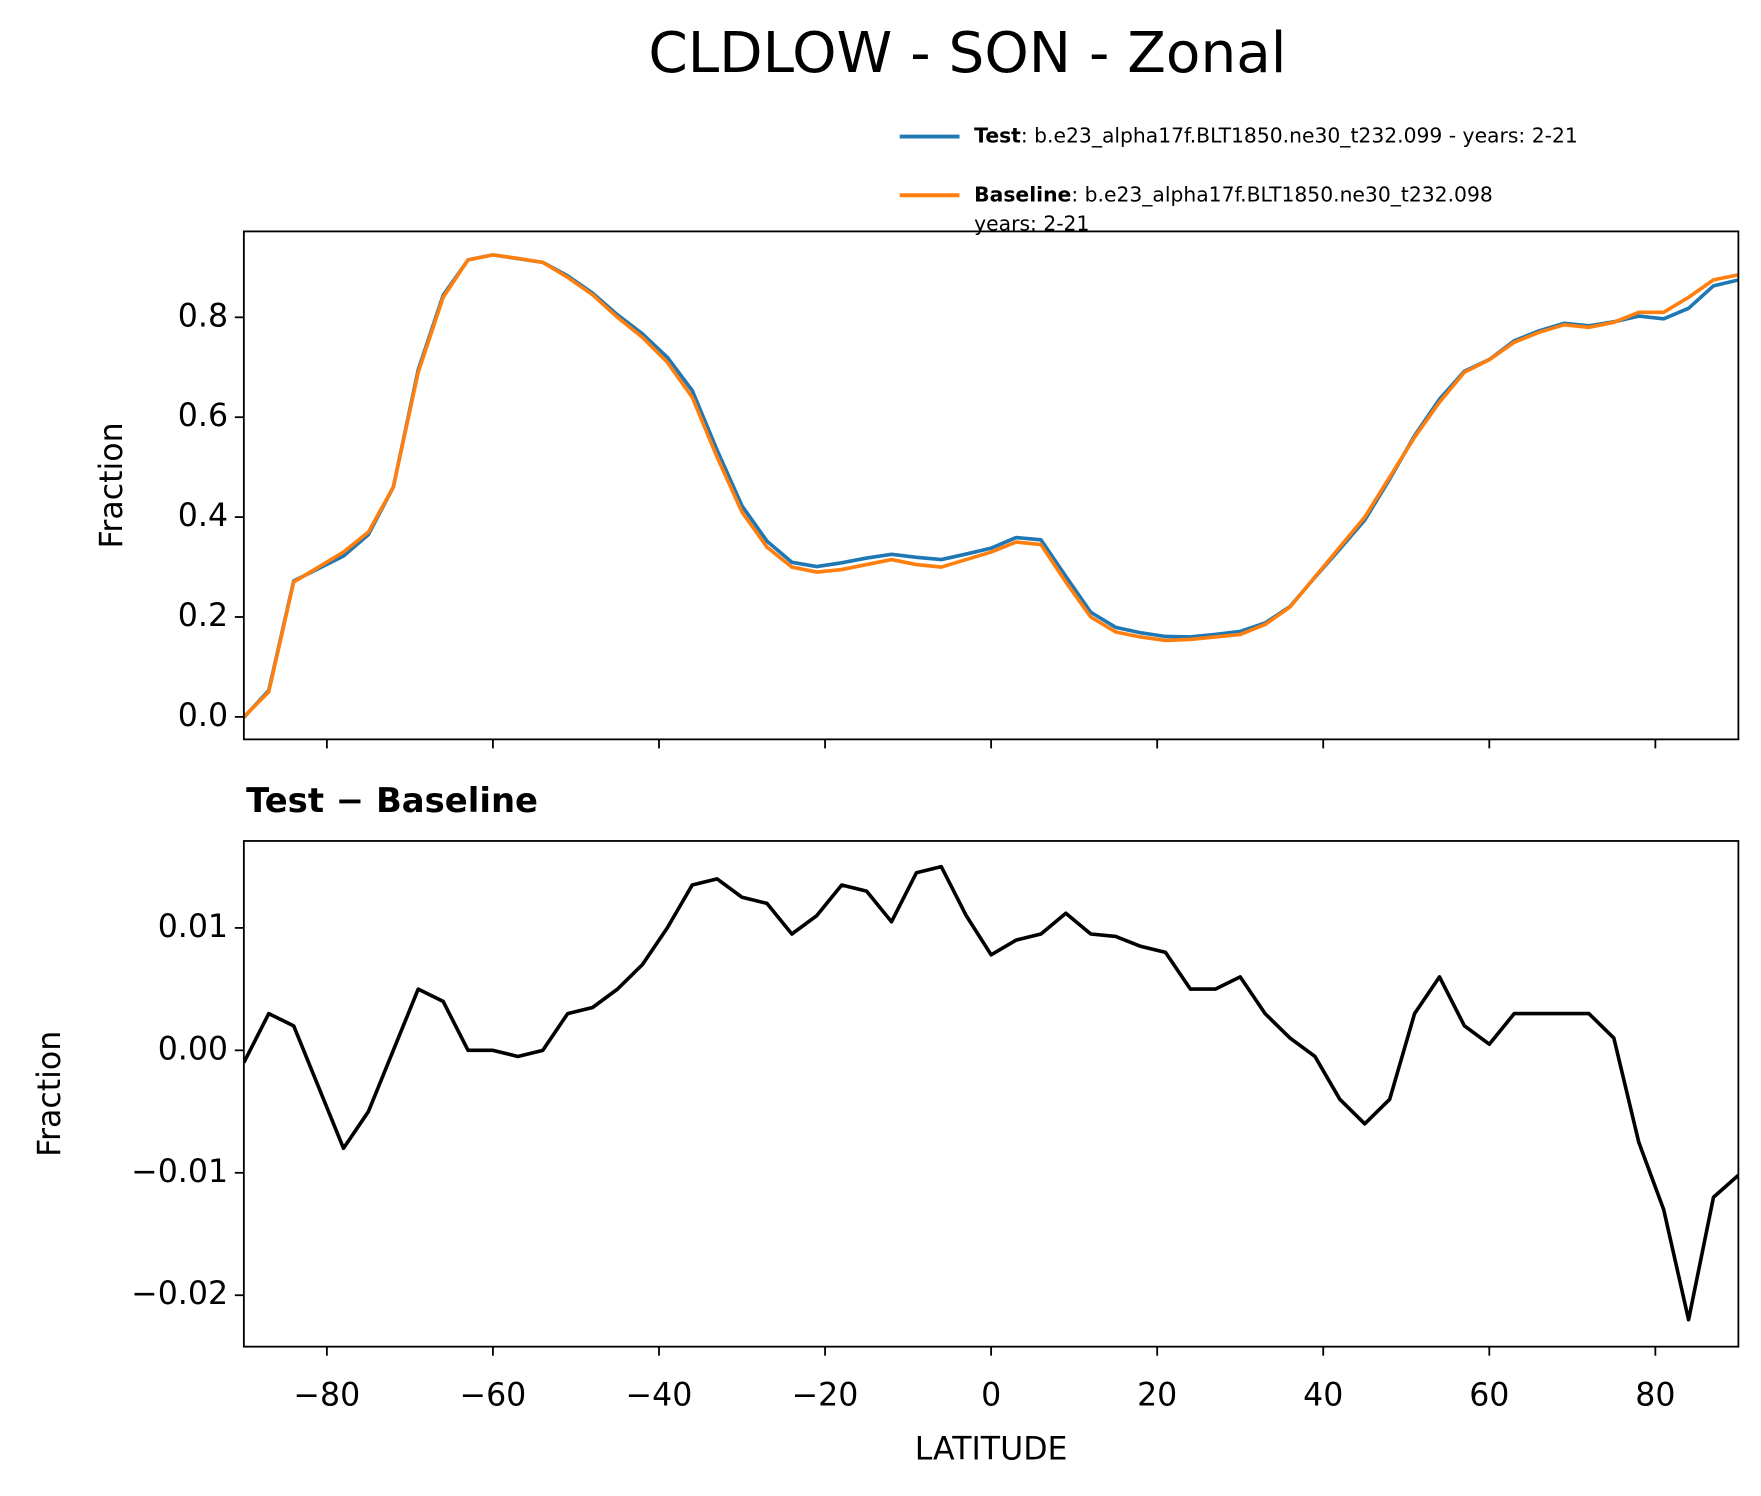  What do you see at coordinates (493, 1395) in the screenshot?
I see `x-tick-label: −60` at bounding box center [493, 1395].